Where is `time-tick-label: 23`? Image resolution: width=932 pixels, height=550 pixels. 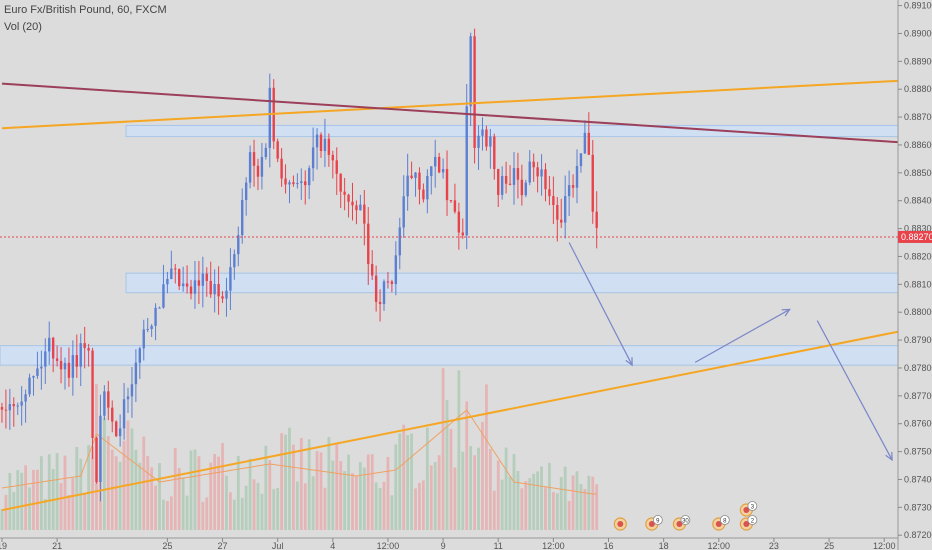
time-tick-label: 23 is located at coordinates (774, 545).